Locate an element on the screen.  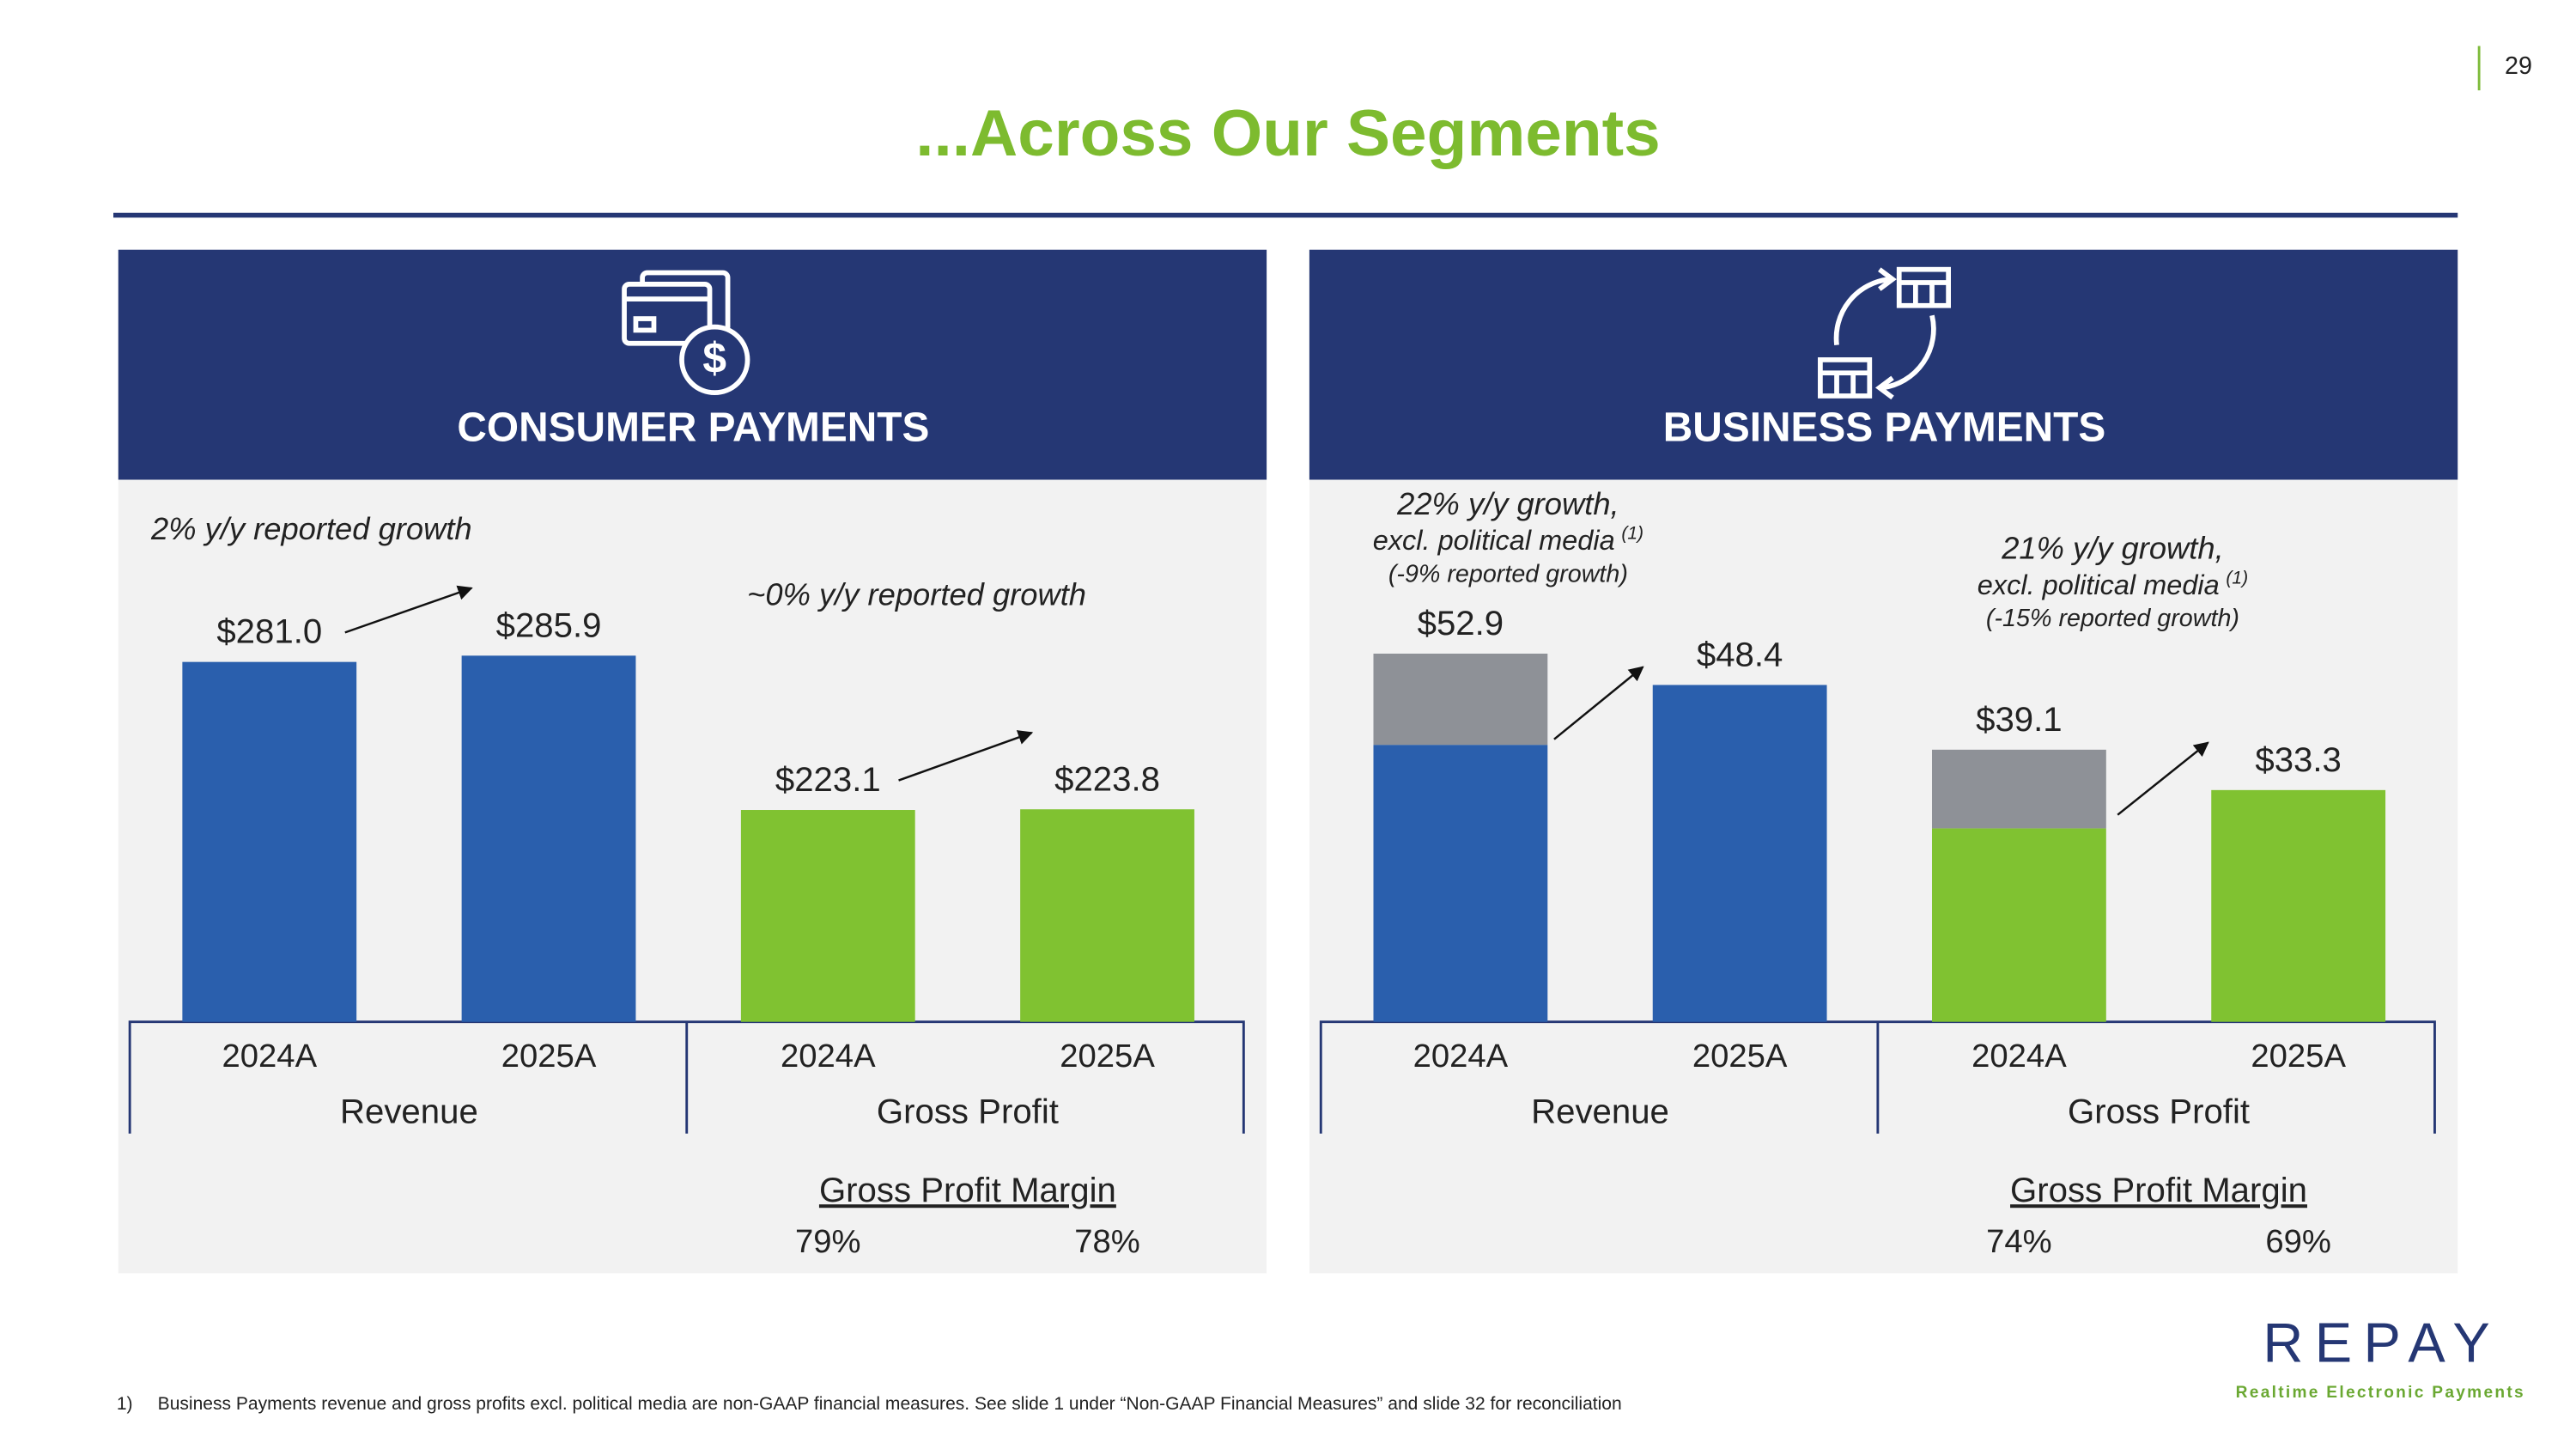
logo-tagline: Realtime Electronic Payments is located at coordinates (2380, 1393).